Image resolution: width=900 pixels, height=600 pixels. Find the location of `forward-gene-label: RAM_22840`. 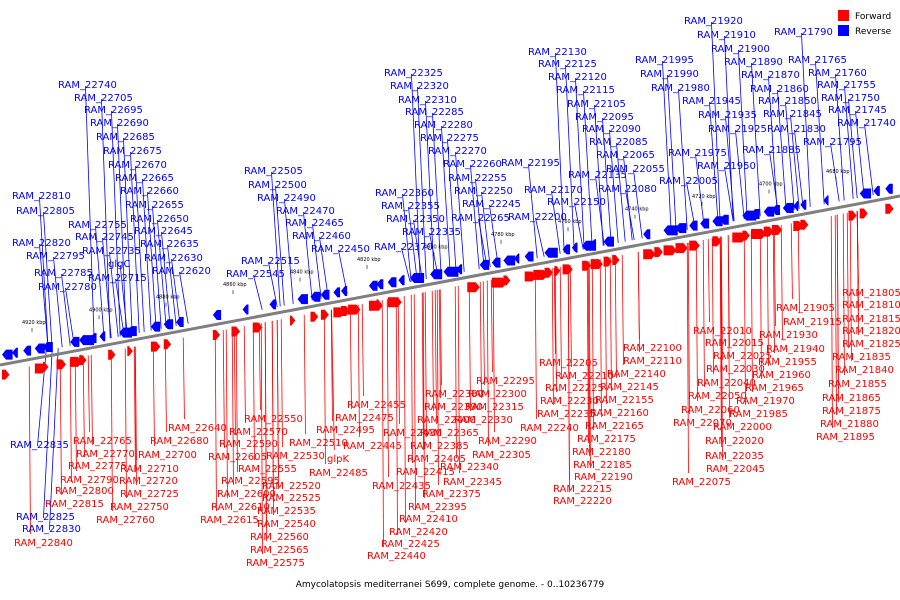

forward-gene-label: RAM_22840 is located at coordinates (43, 543).